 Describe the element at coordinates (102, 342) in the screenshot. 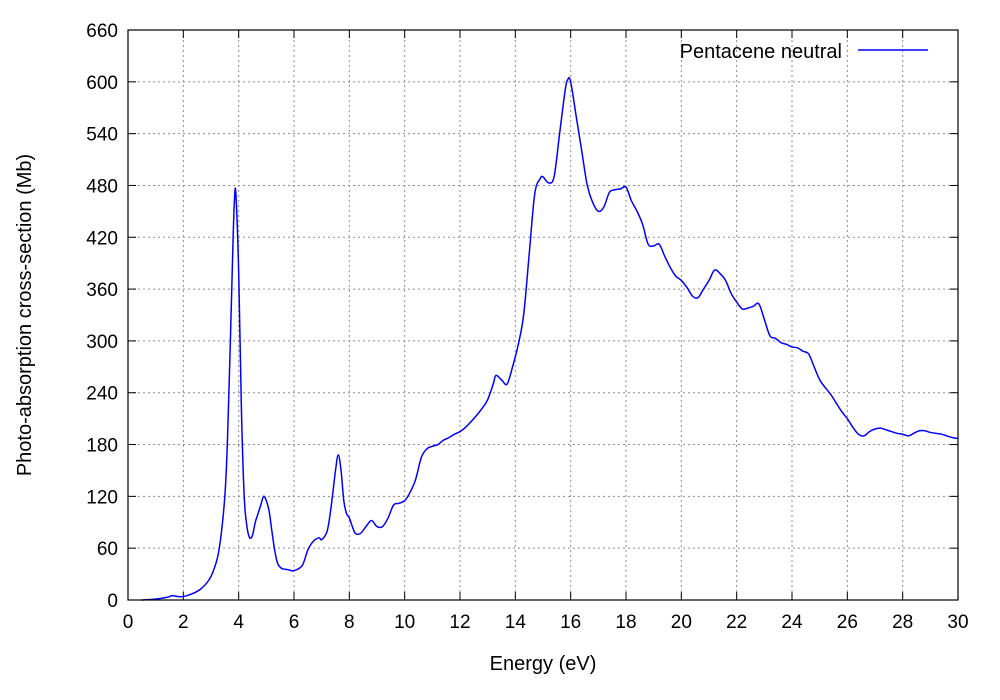

I see `y-tick-label: 300` at that location.